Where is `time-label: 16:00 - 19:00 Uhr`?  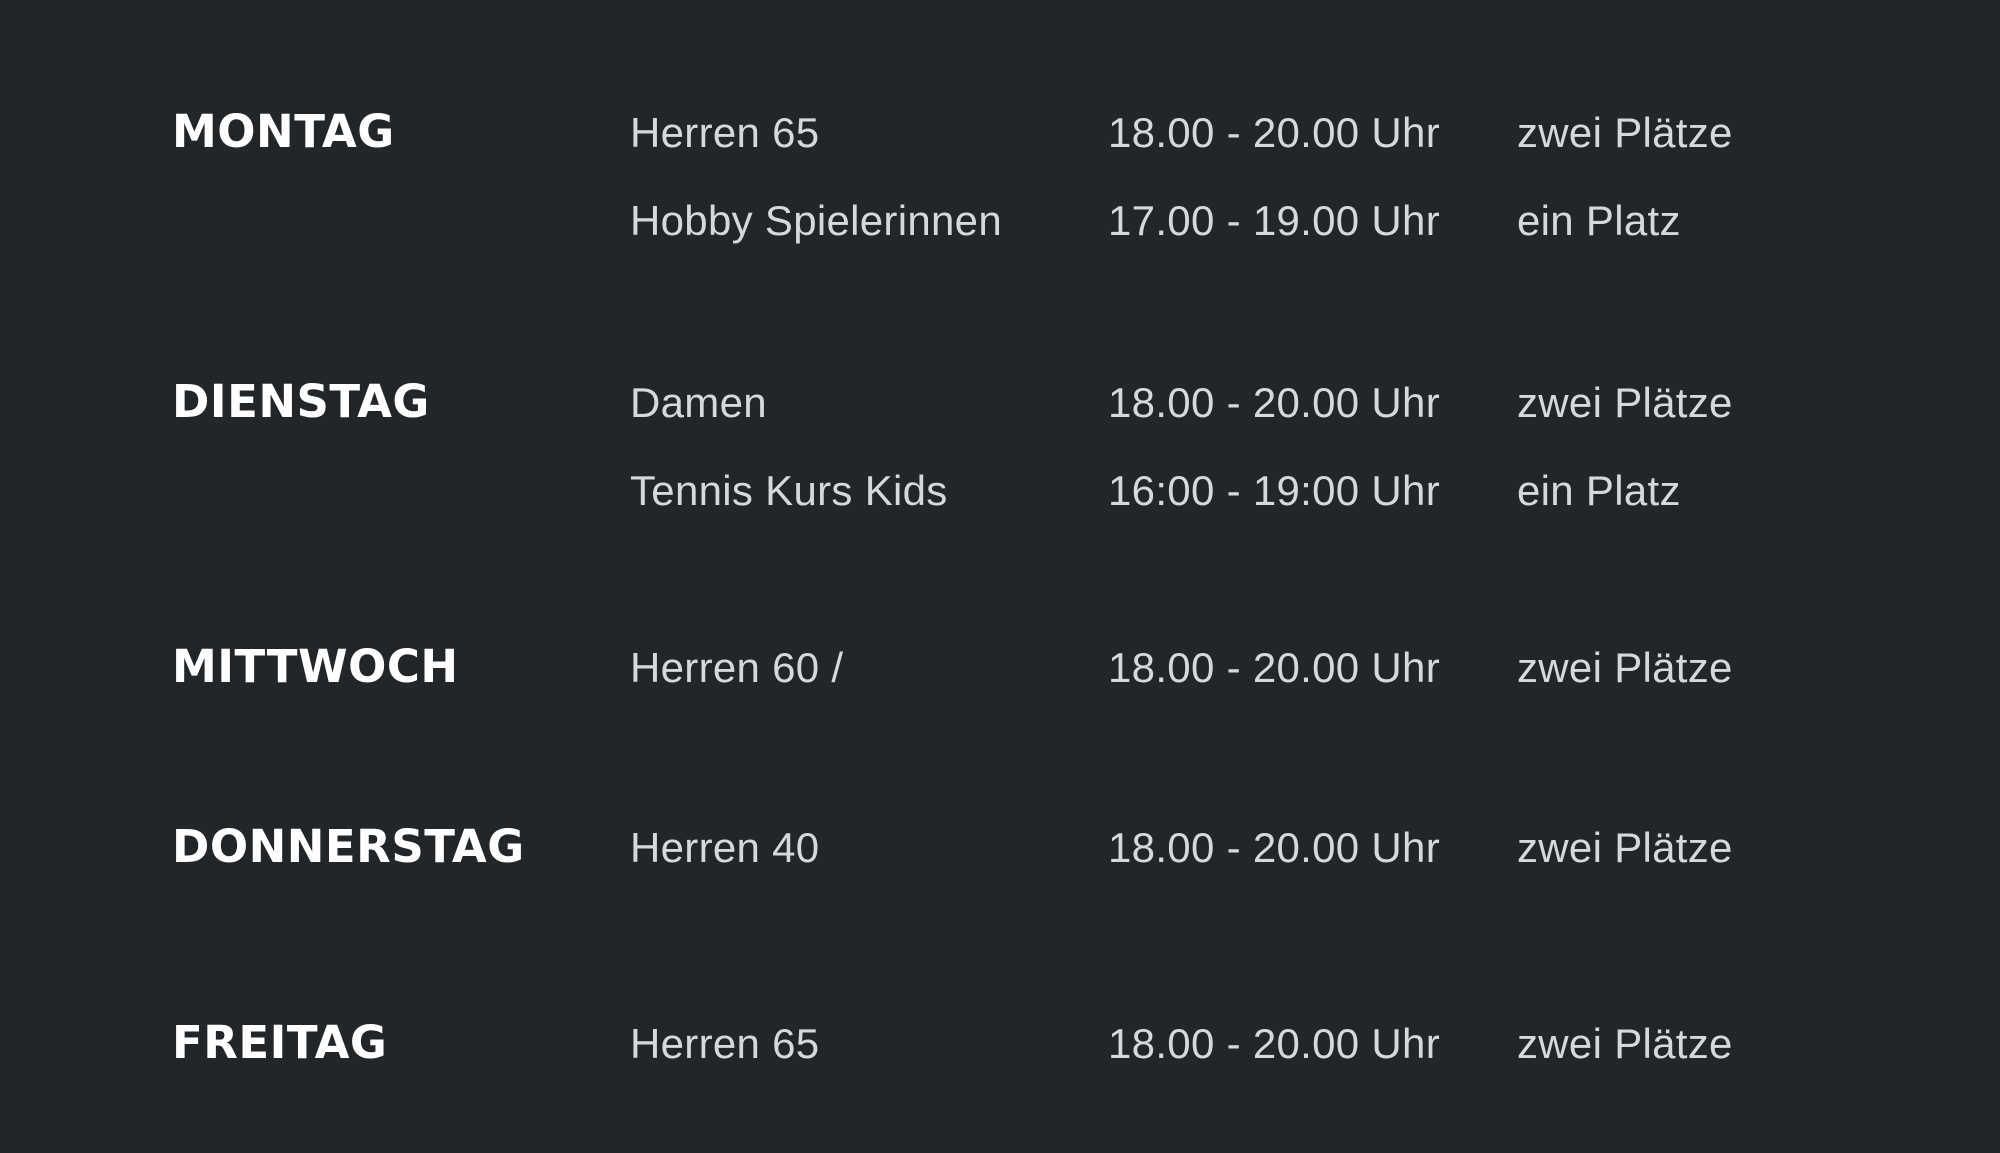
time-label: 16:00 - 19:00 Uhr is located at coordinates (1274, 490).